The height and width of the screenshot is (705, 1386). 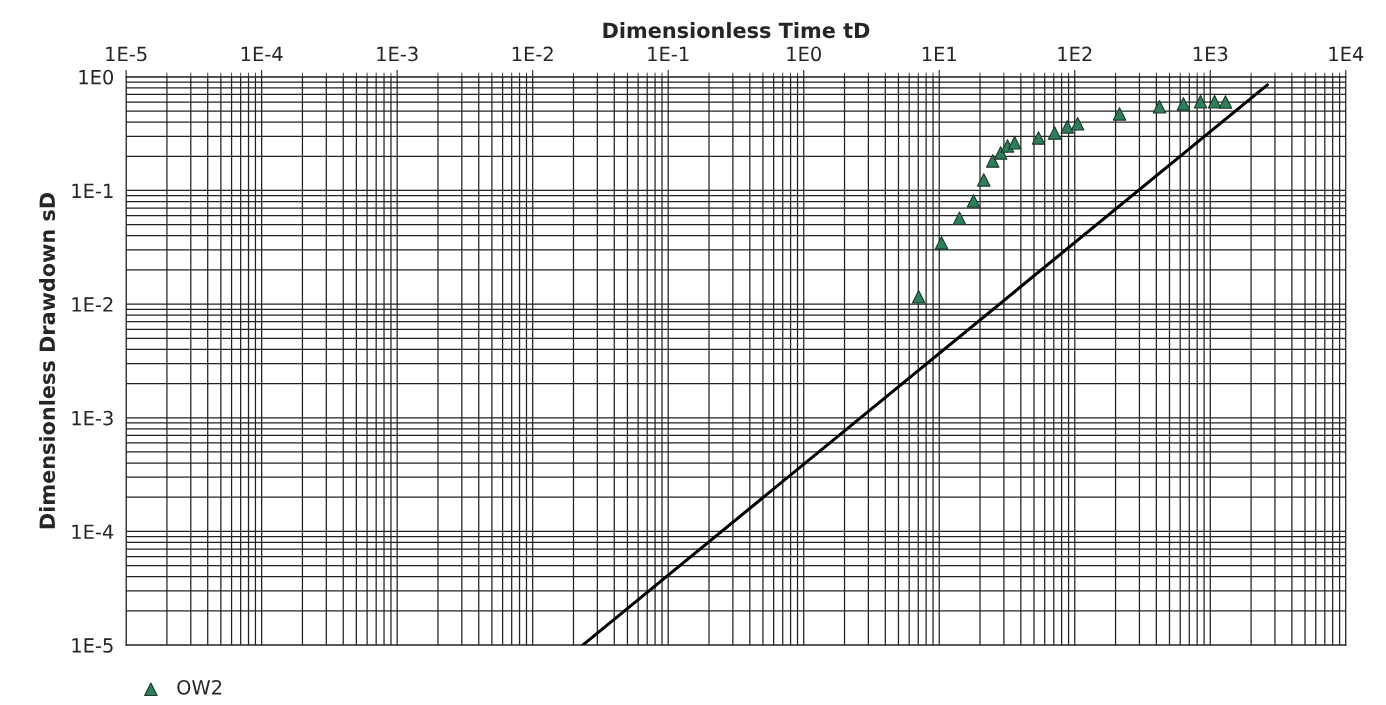 What do you see at coordinates (92, 645) in the screenshot?
I see `y-tick-label: 1E-5` at bounding box center [92, 645].